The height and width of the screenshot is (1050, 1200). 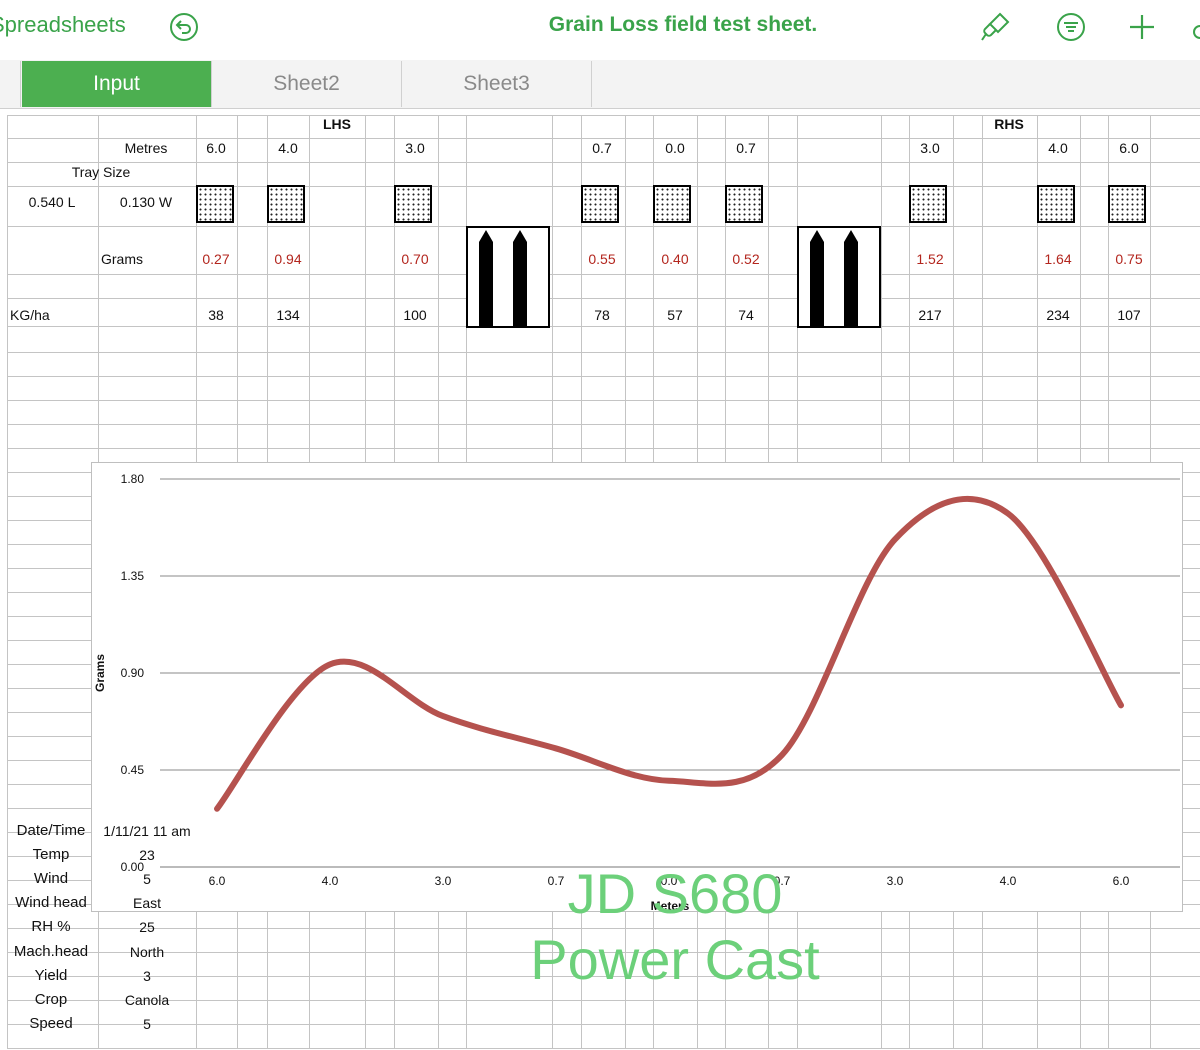 What do you see at coordinates (288, 315) in the screenshot?
I see `kgha-value: 134` at bounding box center [288, 315].